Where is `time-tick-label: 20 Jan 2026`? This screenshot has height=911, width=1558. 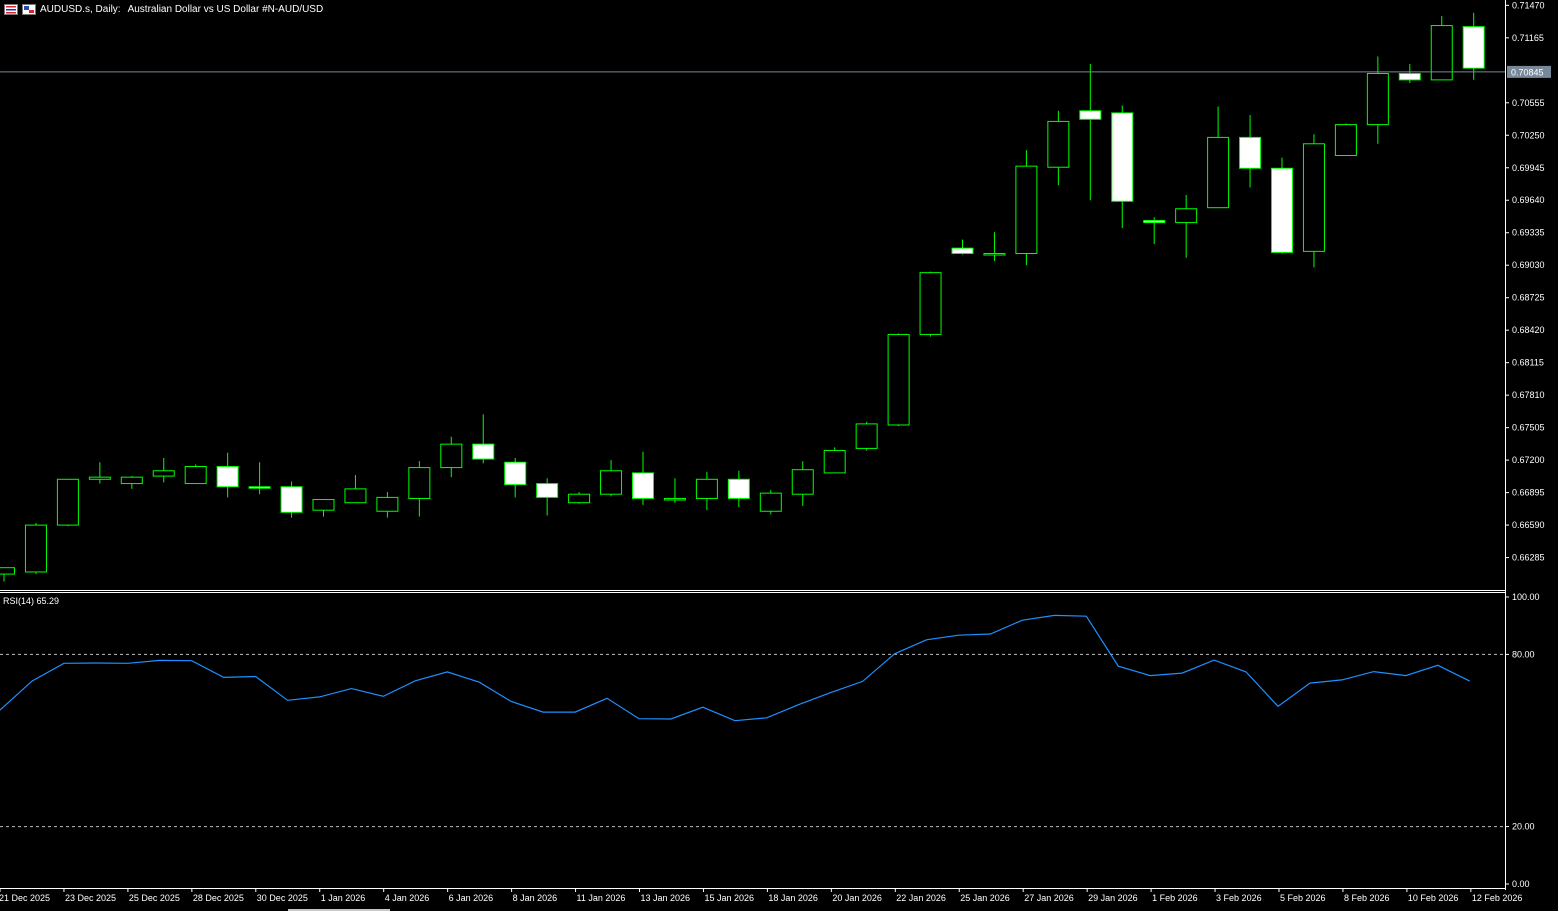 time-tick-label: 20 Jan 2026 is located at coordinates (857, 898).